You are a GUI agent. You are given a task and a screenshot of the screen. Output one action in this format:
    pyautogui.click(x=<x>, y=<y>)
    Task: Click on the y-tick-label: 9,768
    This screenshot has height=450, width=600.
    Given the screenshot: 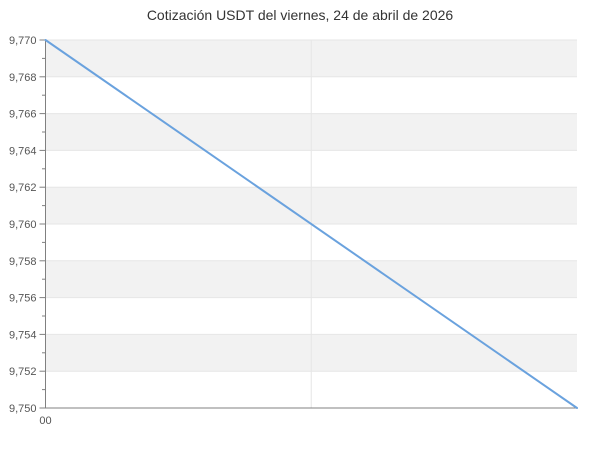 What is the action you would take?
    pyautogui.click(x=23, y=78)
    